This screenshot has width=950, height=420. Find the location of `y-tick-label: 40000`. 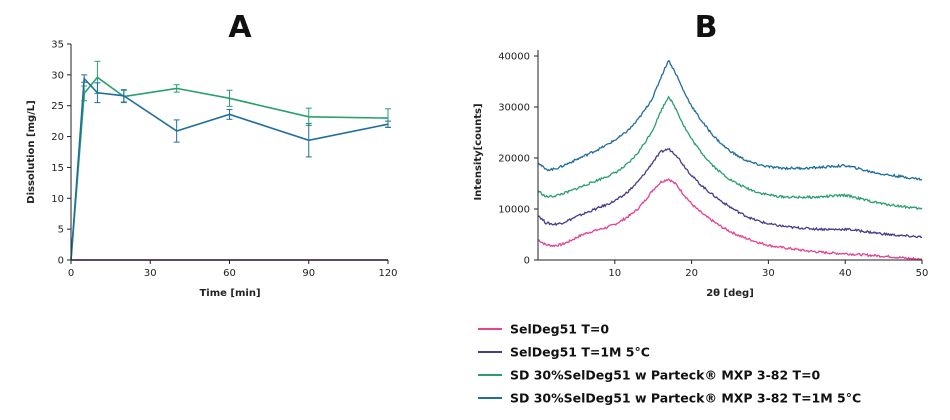

y-tick-label: 40000 is located at coordinates (514, 57).